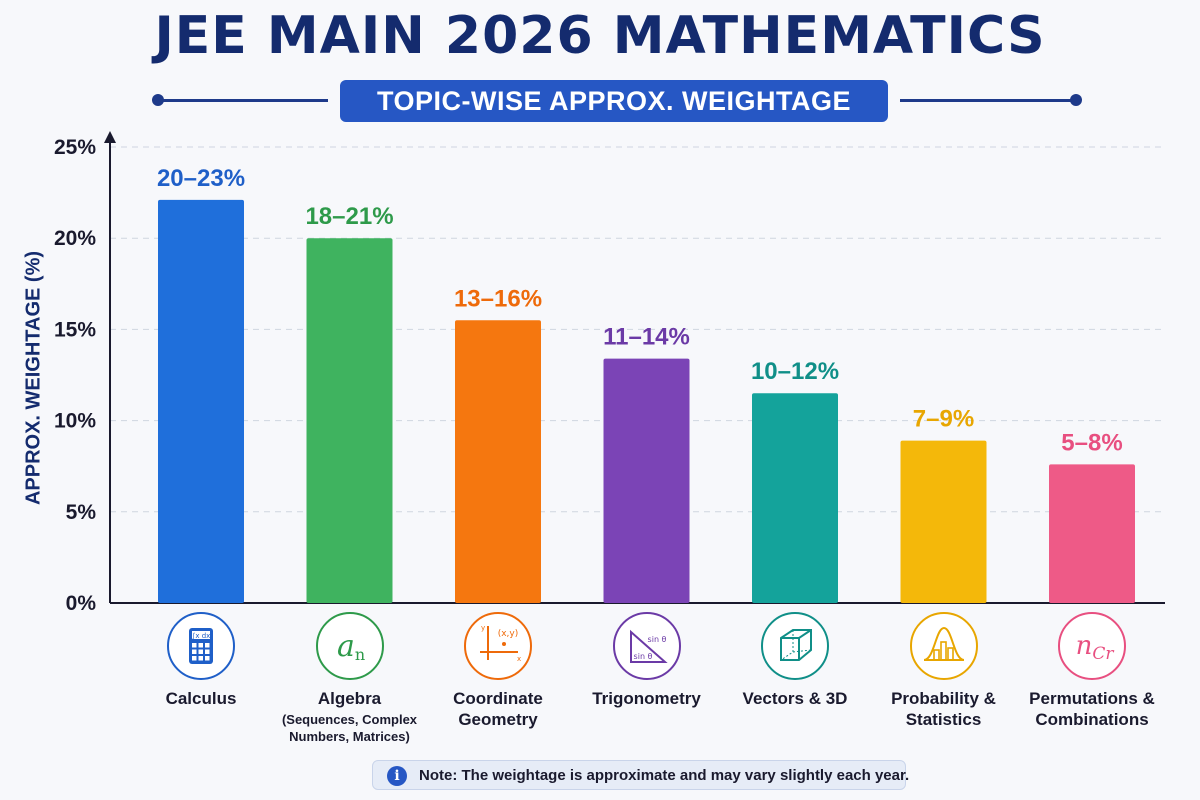 The height and width of the screenshot is (800, 1200). I want to click on x-category-name: Calculus, so click(201, 698).